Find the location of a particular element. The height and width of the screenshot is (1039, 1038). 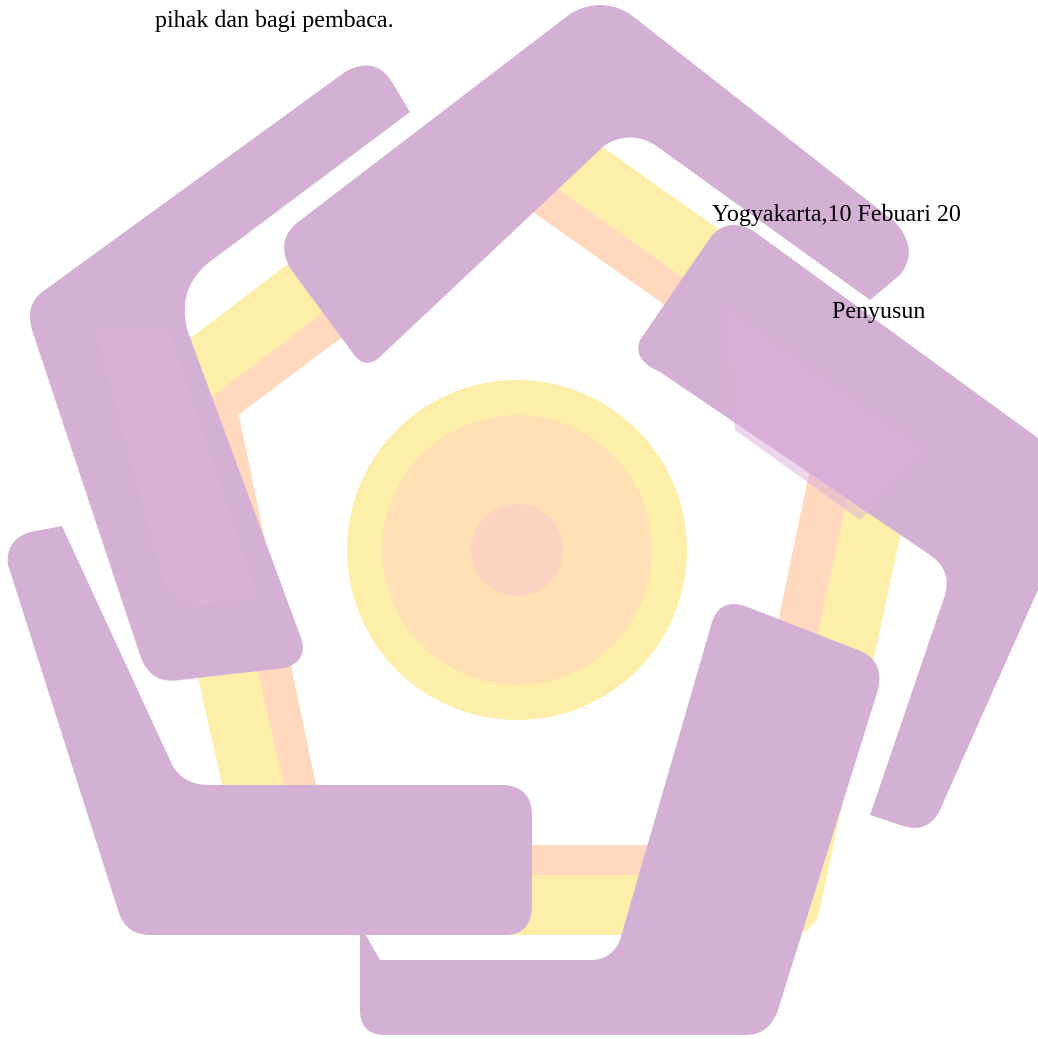

paragraph-tail: pihak dan bagi pembaca. is located at coordinates (274, 20).